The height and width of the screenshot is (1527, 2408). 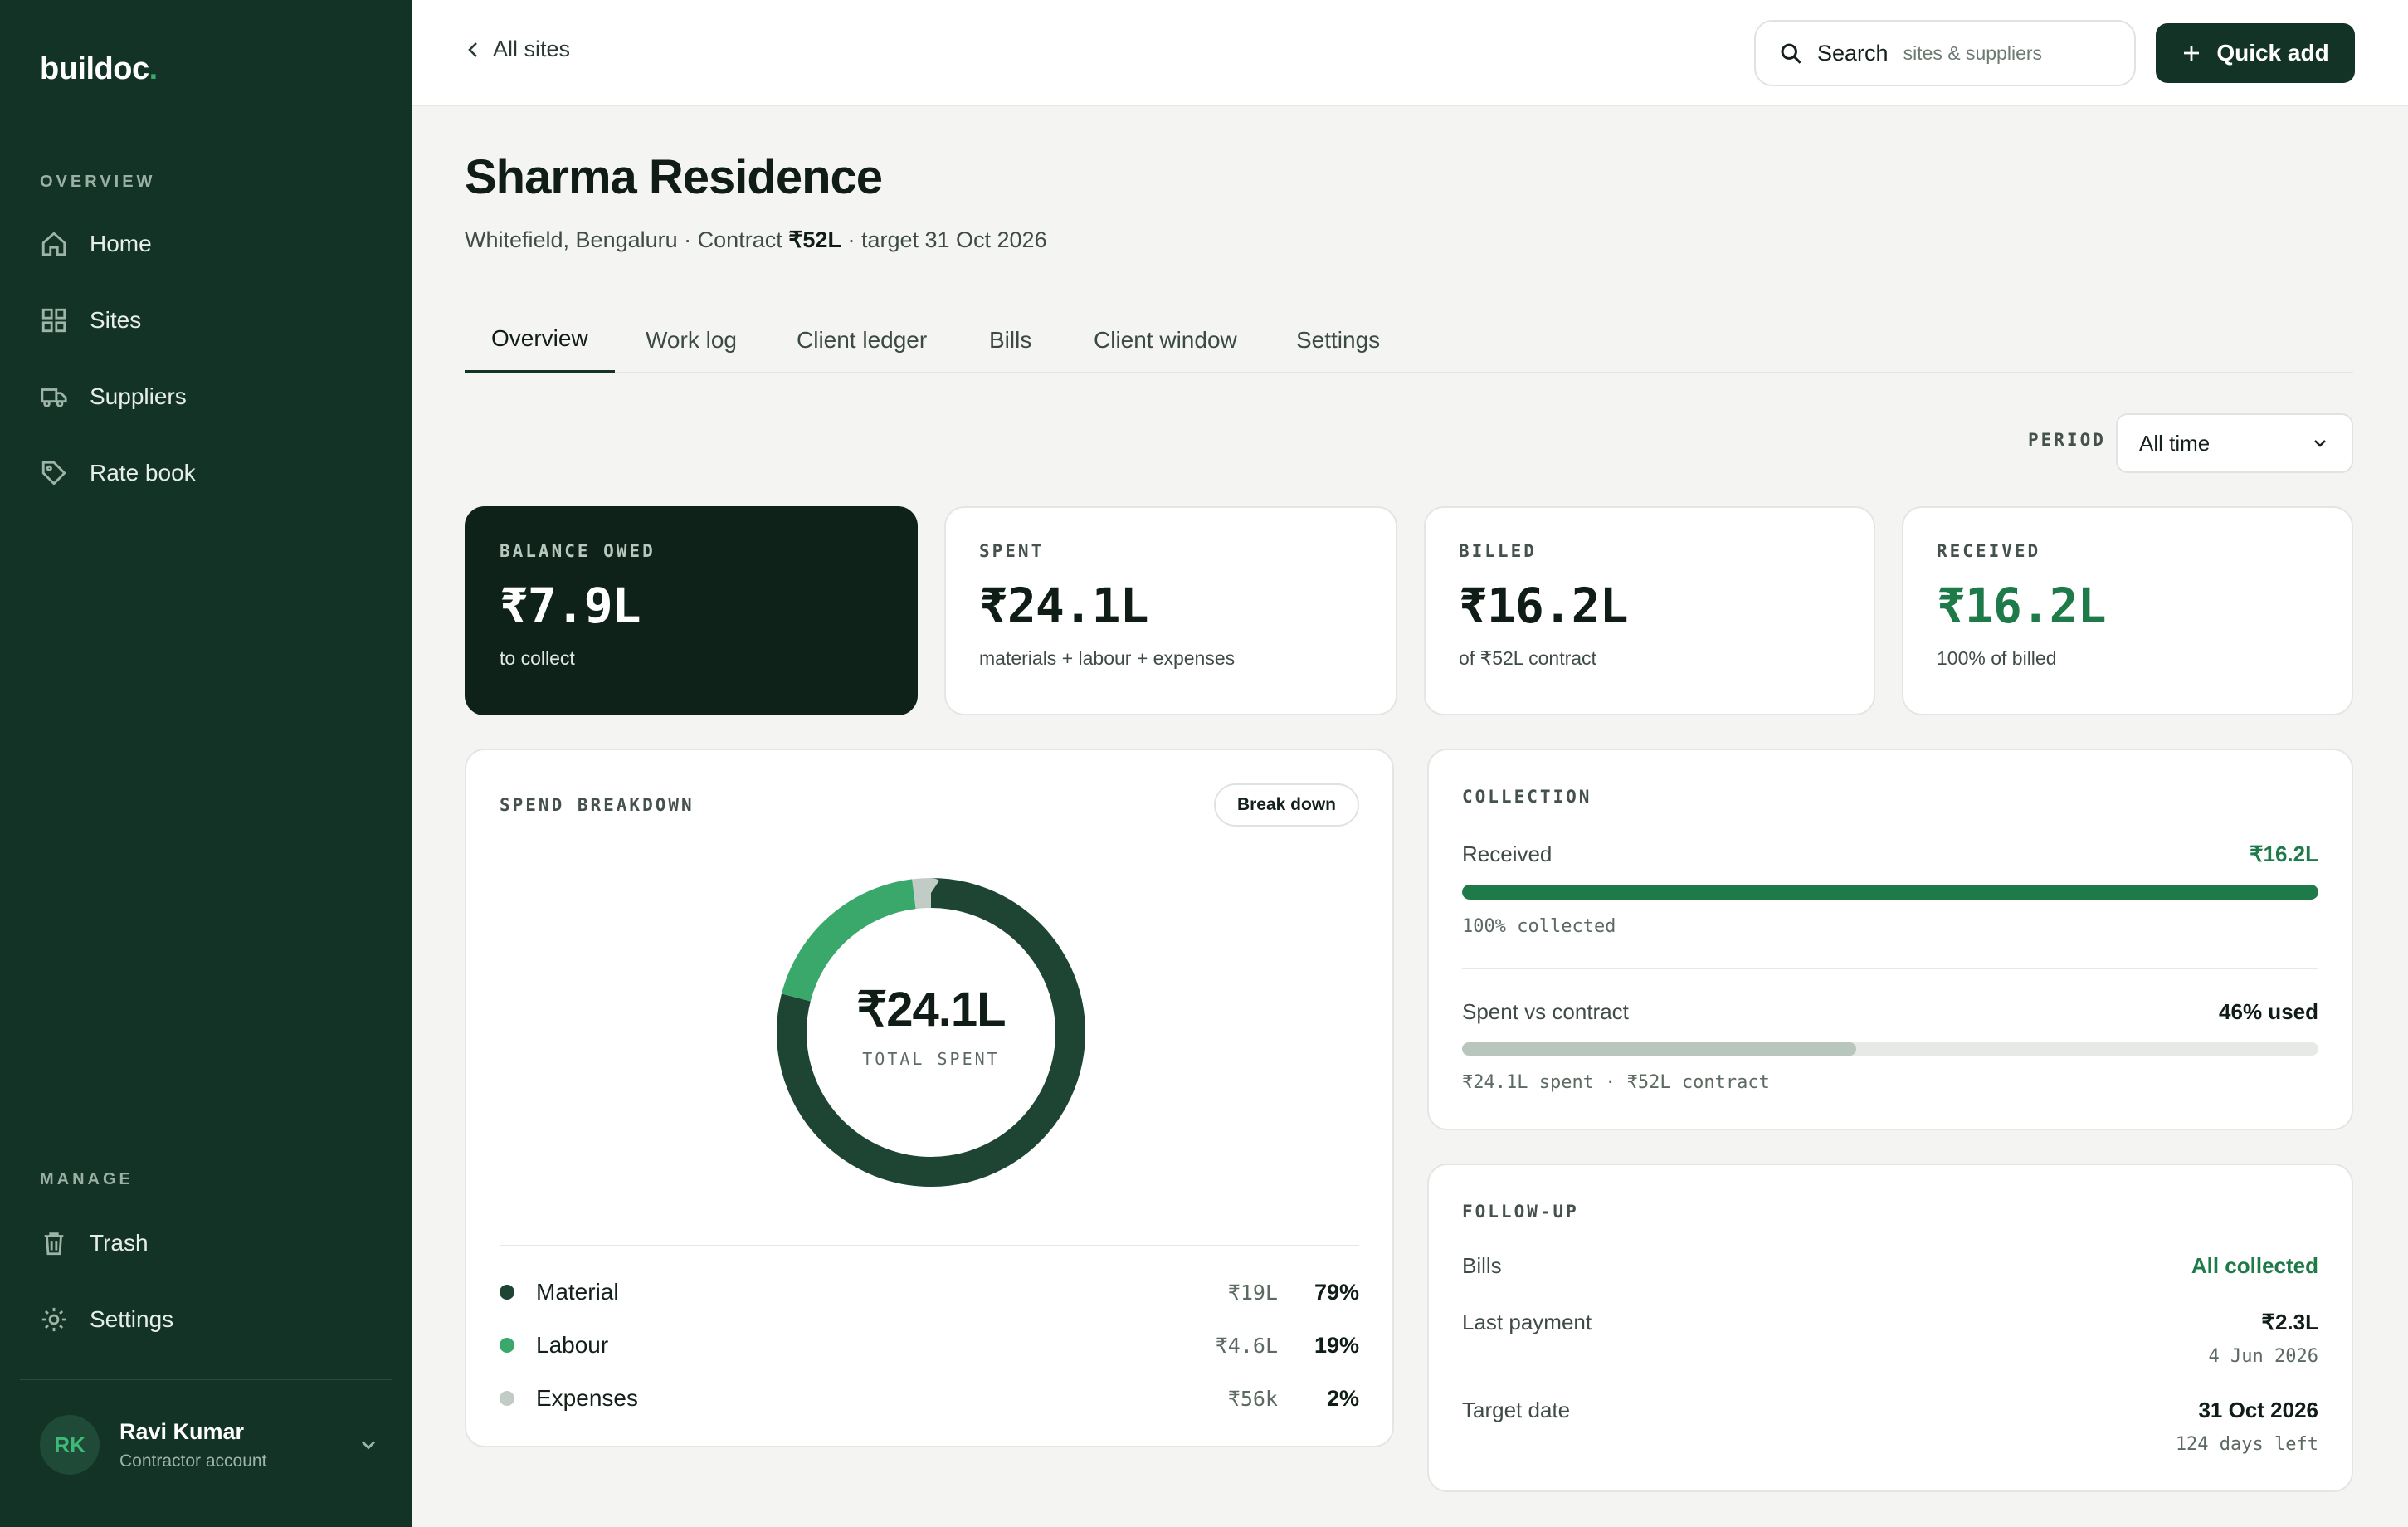 I want to click on stat-value: ₹7.9L, so click(x=570, y=606).